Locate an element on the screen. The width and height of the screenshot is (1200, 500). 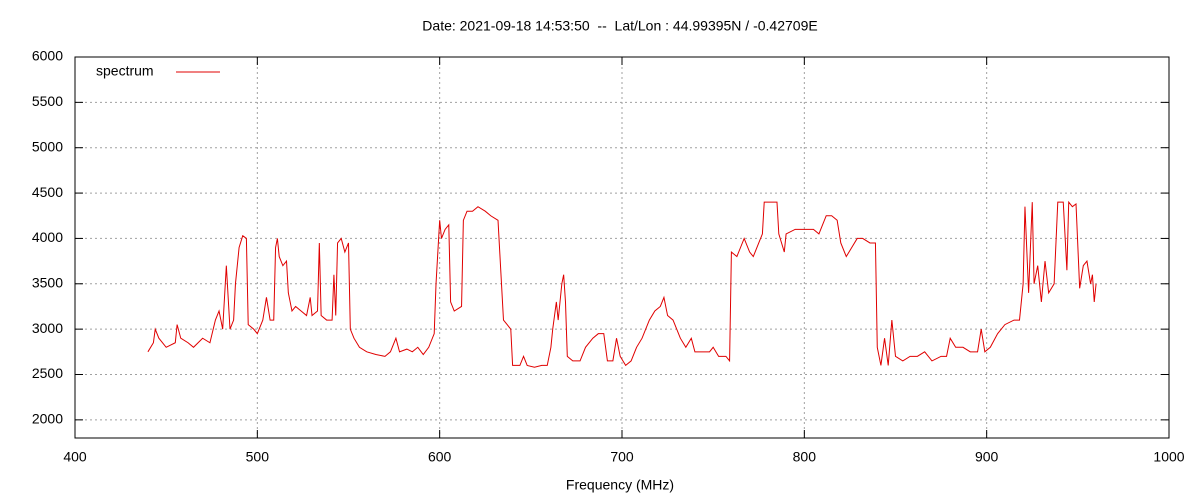
x-tick-label: 500 is located at coordinates (258, 457).